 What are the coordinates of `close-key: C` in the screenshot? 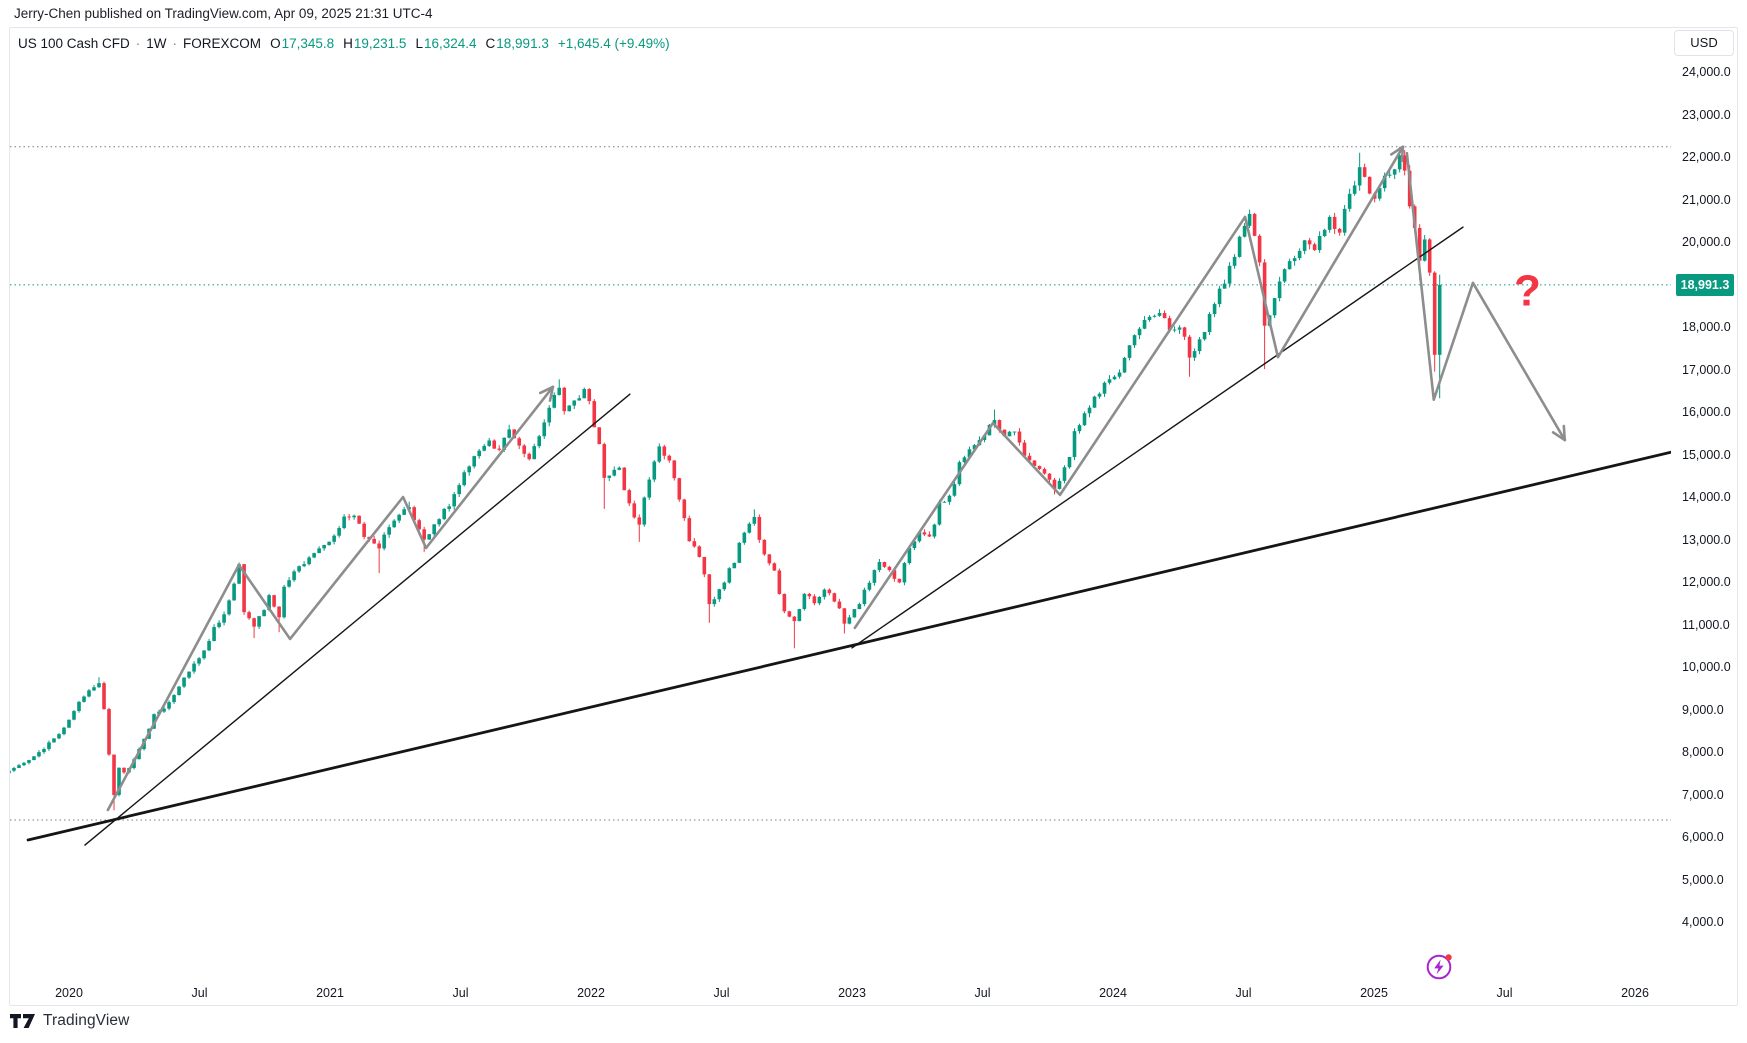 It's located at (490, 43).